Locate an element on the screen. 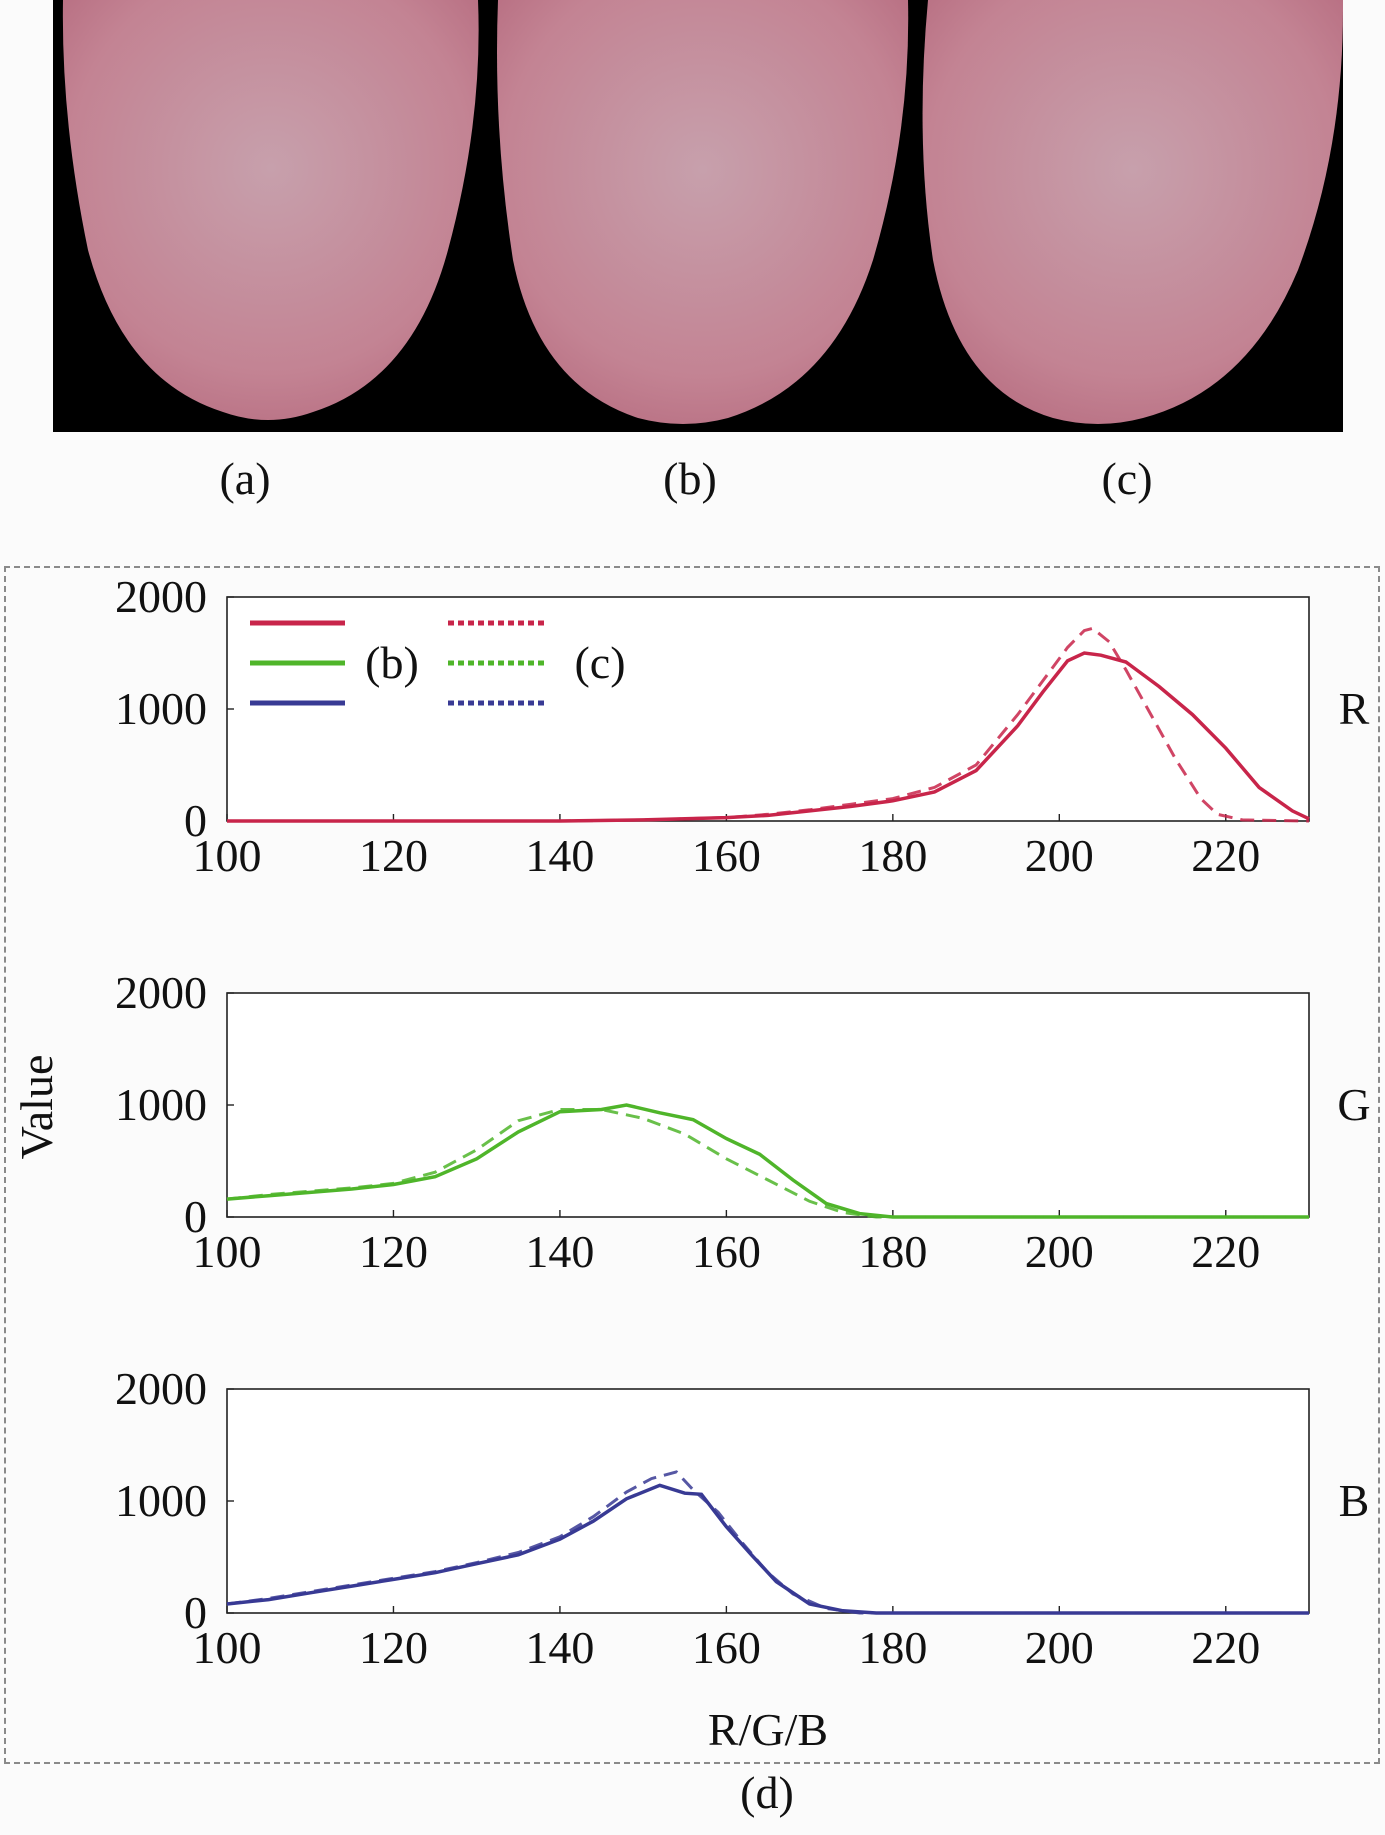  plot-area-r is located at coordinates (768, 709).